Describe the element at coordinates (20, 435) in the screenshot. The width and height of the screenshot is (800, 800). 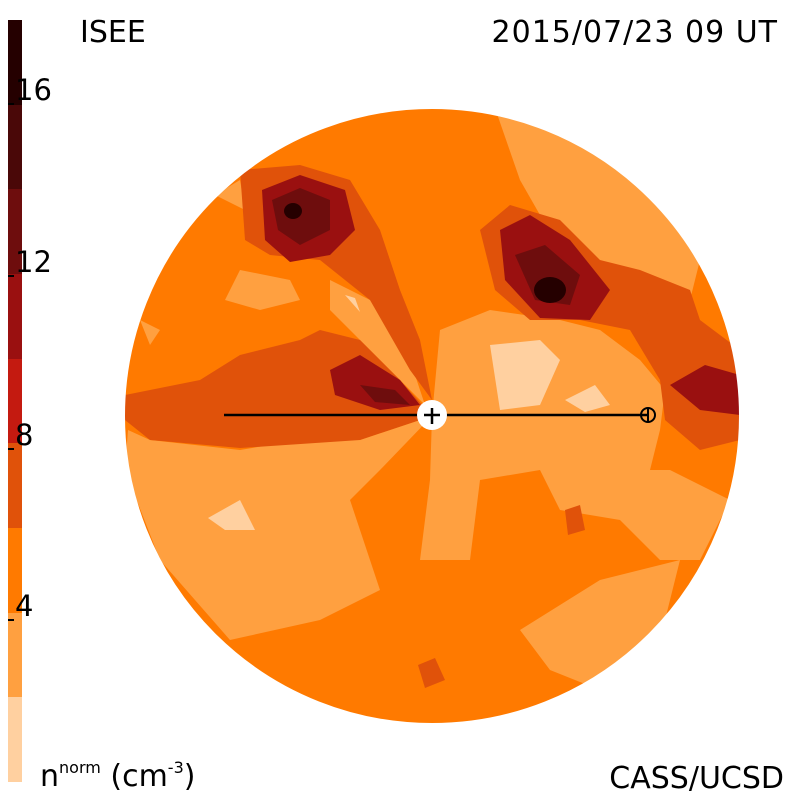
I see `colorbar-tick-8: 8` at that location.